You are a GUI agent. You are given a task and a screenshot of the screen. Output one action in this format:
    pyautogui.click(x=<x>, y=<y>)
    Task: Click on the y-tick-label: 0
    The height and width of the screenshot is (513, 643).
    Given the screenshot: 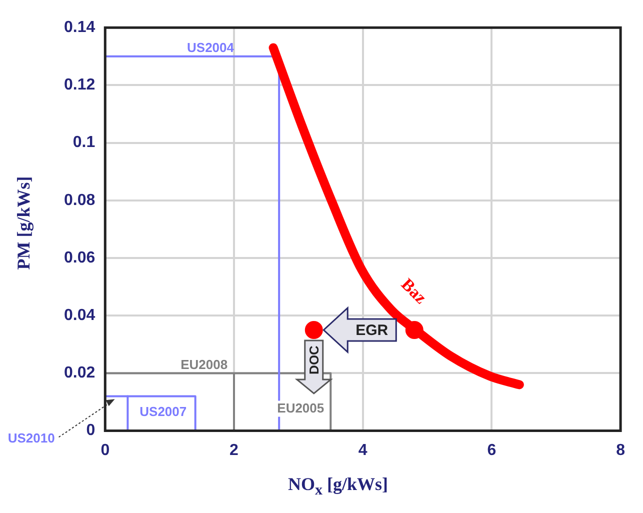 What is the action you would take?
    pyautogui.click(x=91, y=431)
    